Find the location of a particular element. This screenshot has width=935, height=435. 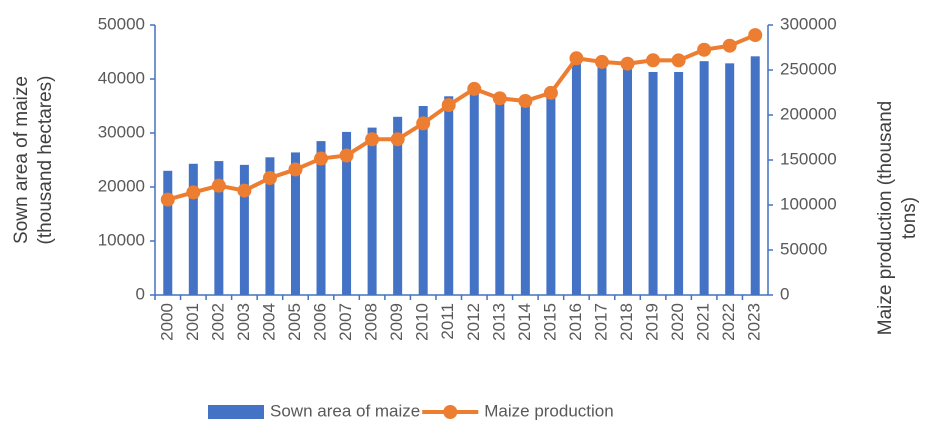

legend-label: Maize production is located at coordinates (548, 410).